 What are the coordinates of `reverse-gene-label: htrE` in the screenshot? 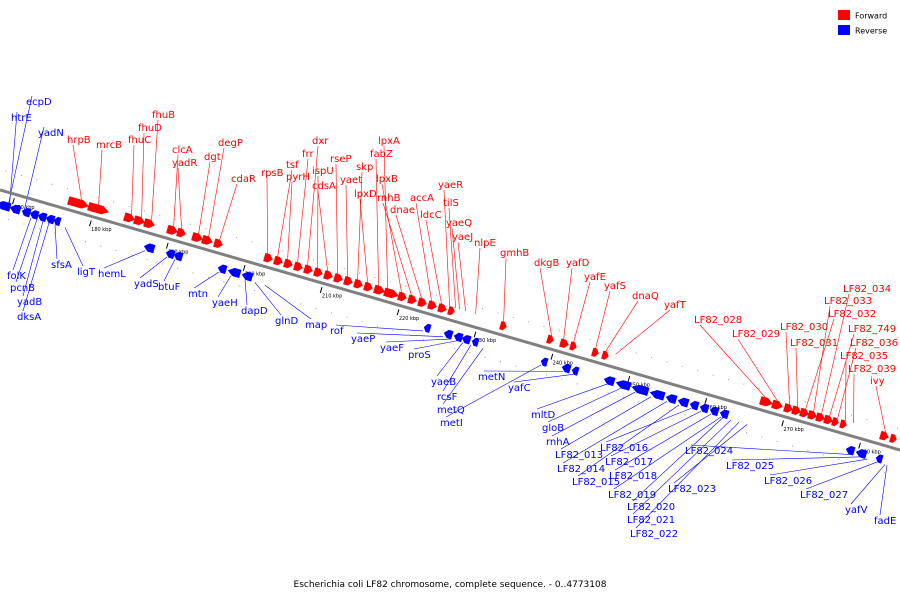 It's located at (21, 118).